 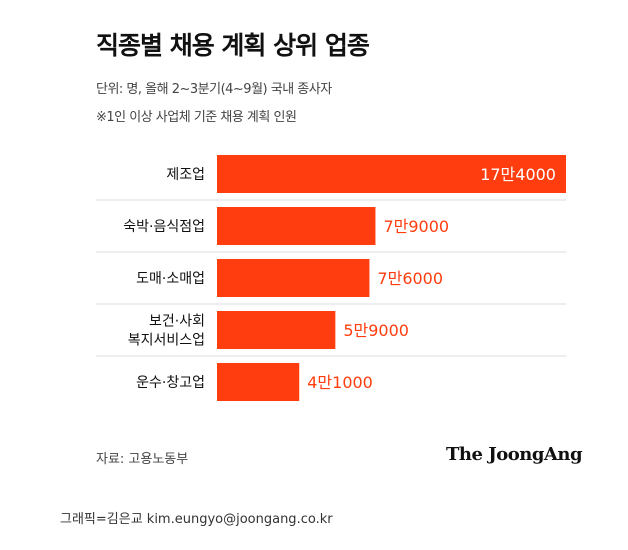 I want to click on category-label: 운수·창고업, so click(x=170, y=383).